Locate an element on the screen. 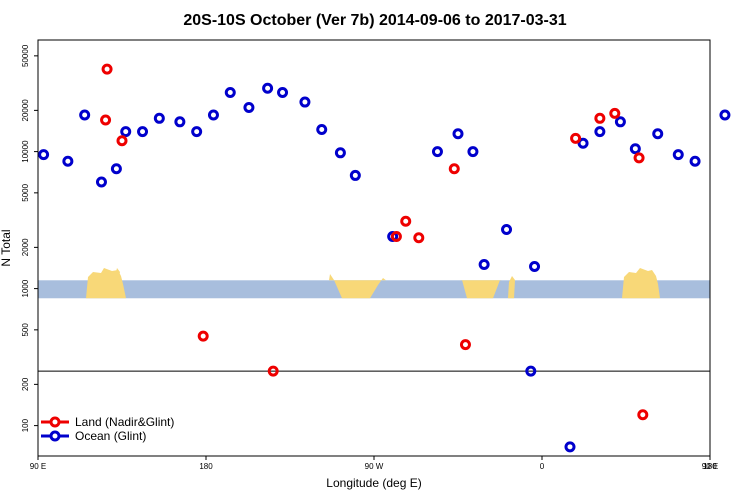 Image resolution: width=750 pixels, height=500 pixels. legend: Land (Nadir&Glint)Ocean (Glint) is located at coordinates (107, 429).